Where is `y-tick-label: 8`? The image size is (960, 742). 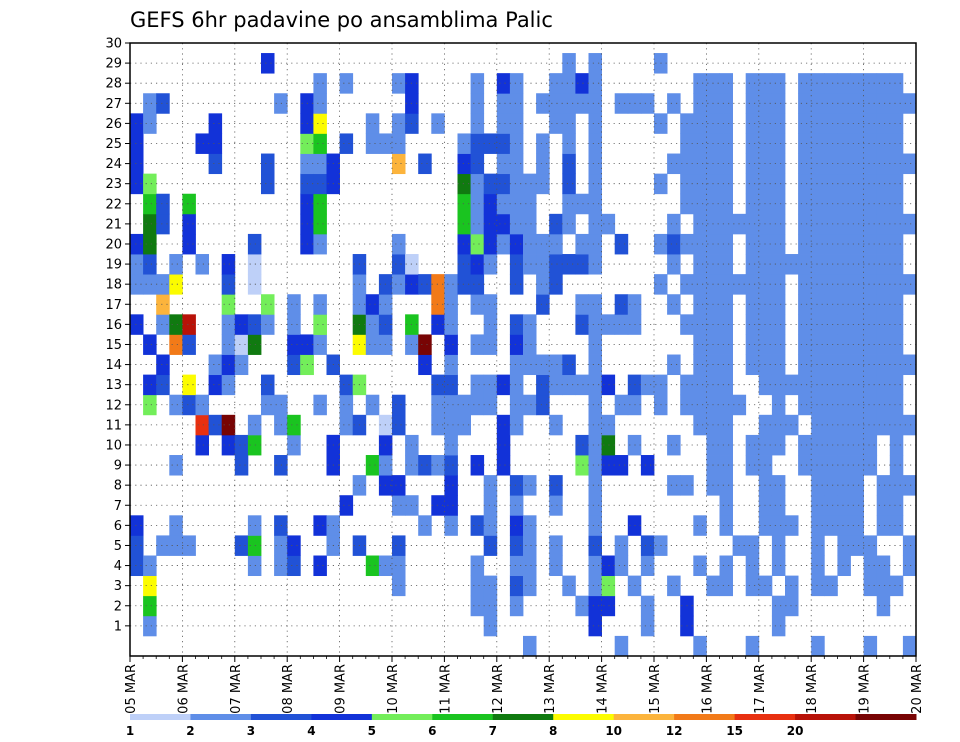 y-tick-label: 8 is located at coordinates (118, 486).